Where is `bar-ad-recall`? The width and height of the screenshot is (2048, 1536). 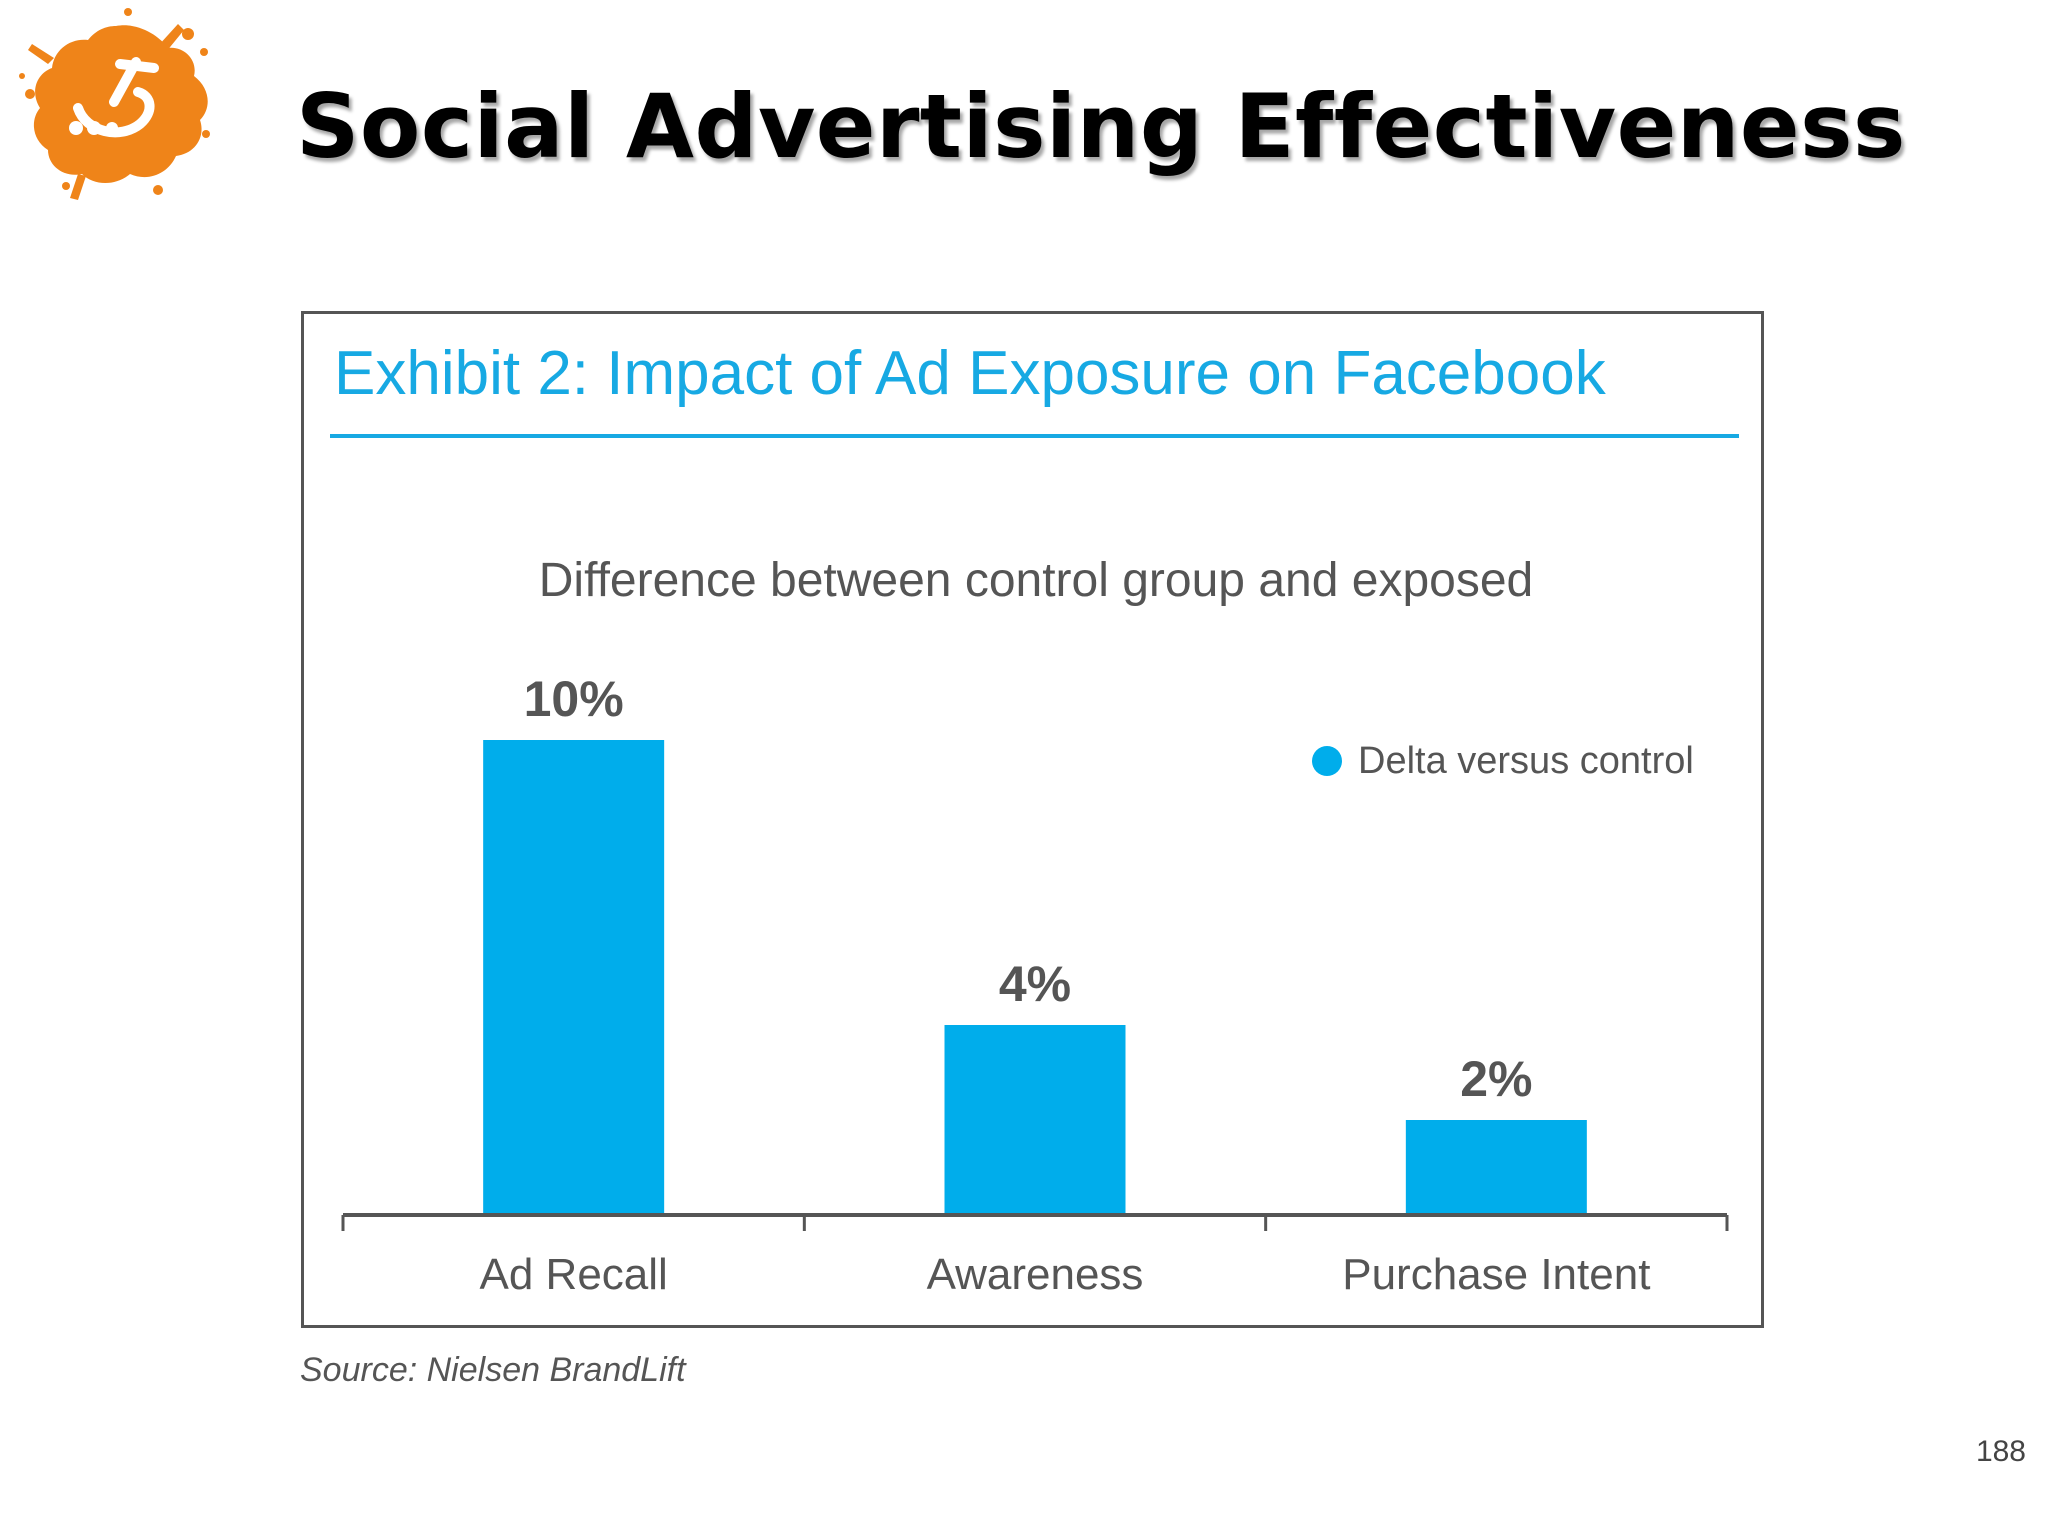 bar-ad-recall is located at coordinates (574, 977).